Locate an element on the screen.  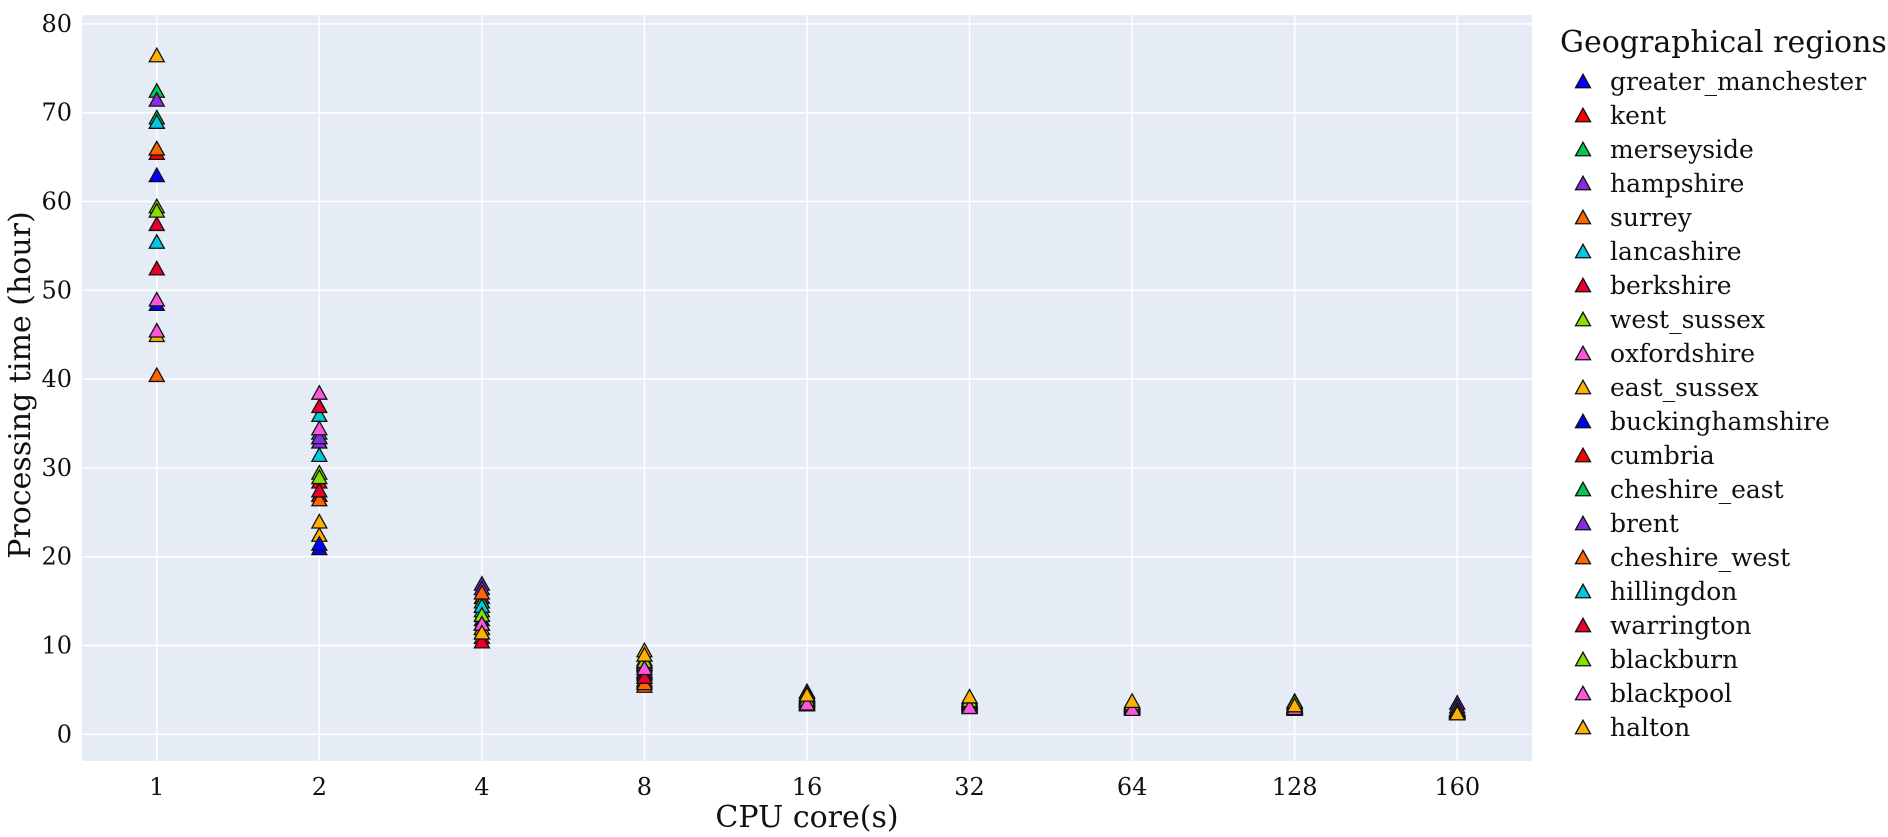
legend-label: oxfordshire is located at coordinates (1683, 353).